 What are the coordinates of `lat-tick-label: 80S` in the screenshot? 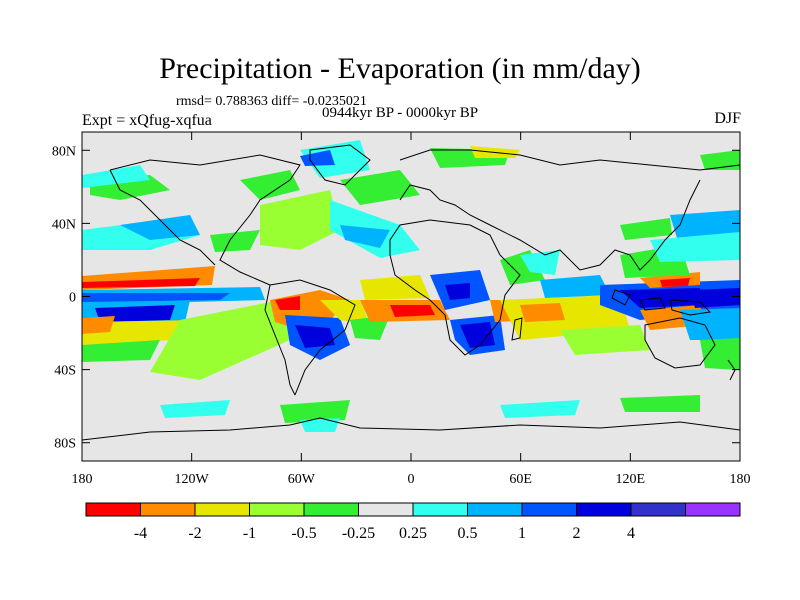 It's located at (65, 444).